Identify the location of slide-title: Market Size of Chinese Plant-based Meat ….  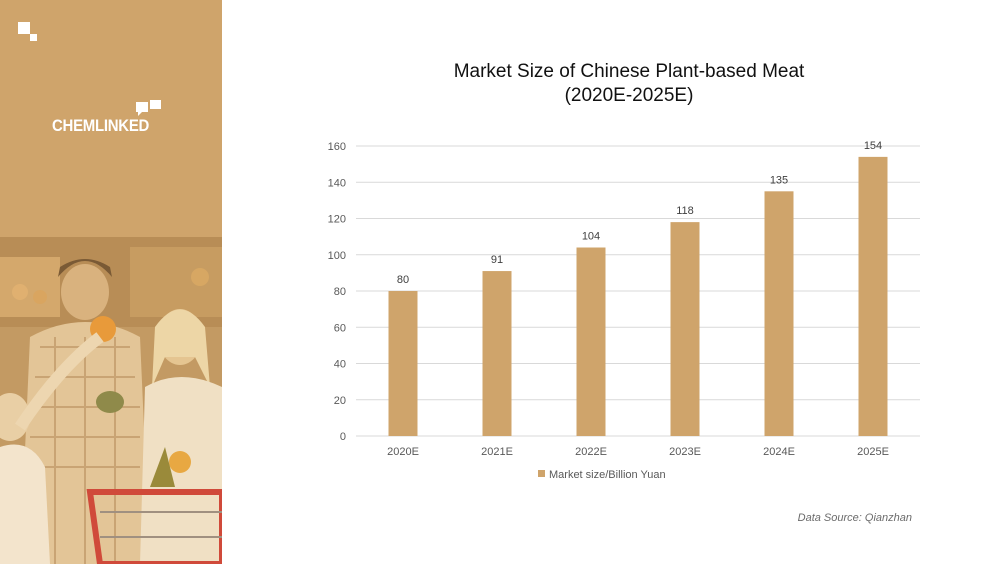
(629, 84).